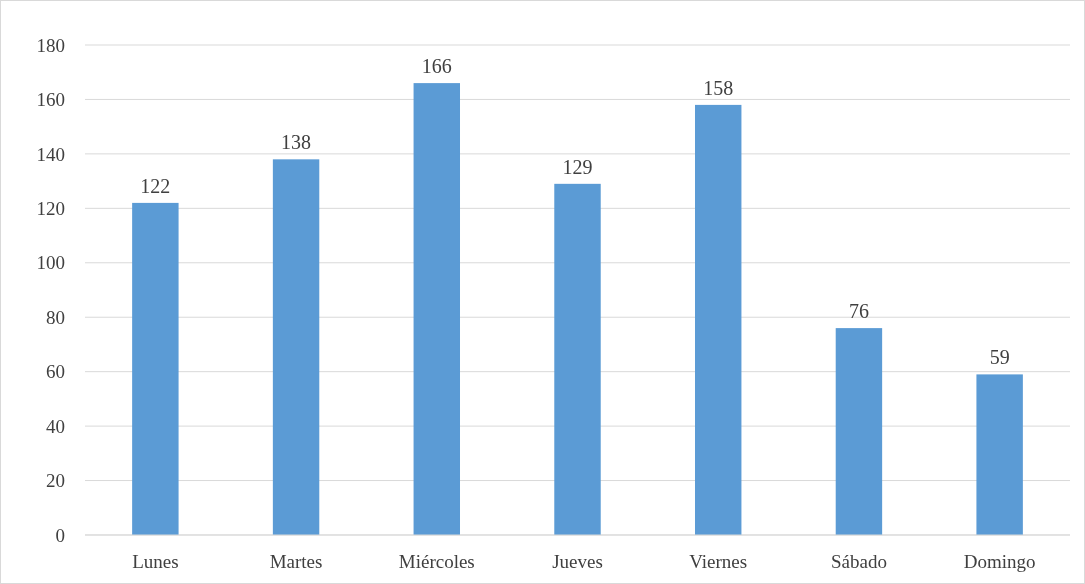  I want to click on x-tick-label: Miércoles, so click(436, 561).